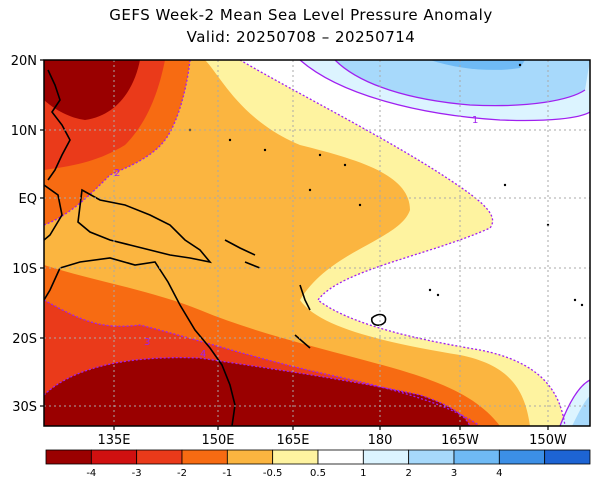  Describe the element at coordinates (302, 341) in the screenshot. I see `new-caledonia` at that location.